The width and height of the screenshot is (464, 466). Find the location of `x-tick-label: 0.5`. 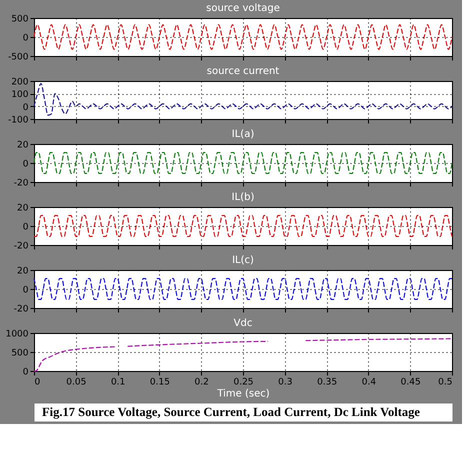

x-tick-label: 0.5 is located at coordinates (445, 383).